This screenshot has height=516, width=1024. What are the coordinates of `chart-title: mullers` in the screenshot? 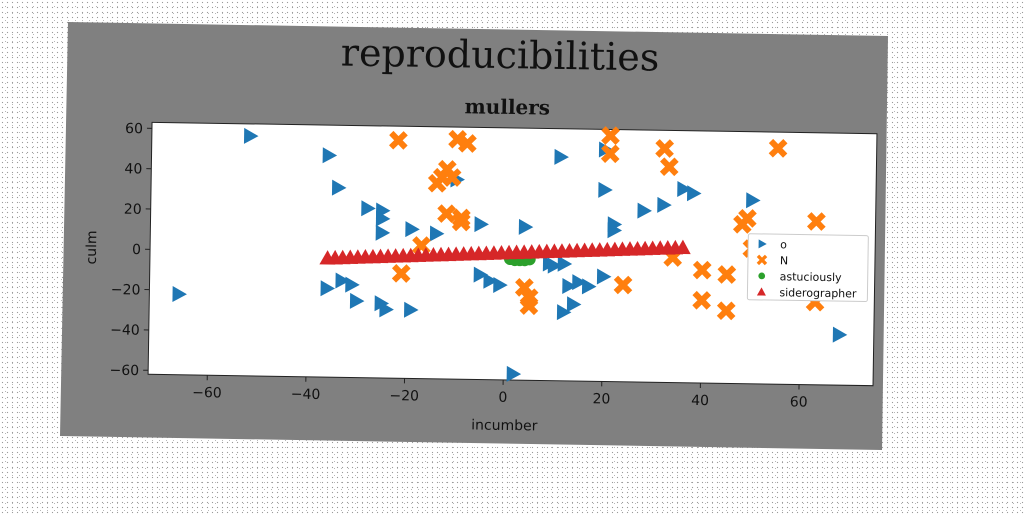 It's located at (507, 106).